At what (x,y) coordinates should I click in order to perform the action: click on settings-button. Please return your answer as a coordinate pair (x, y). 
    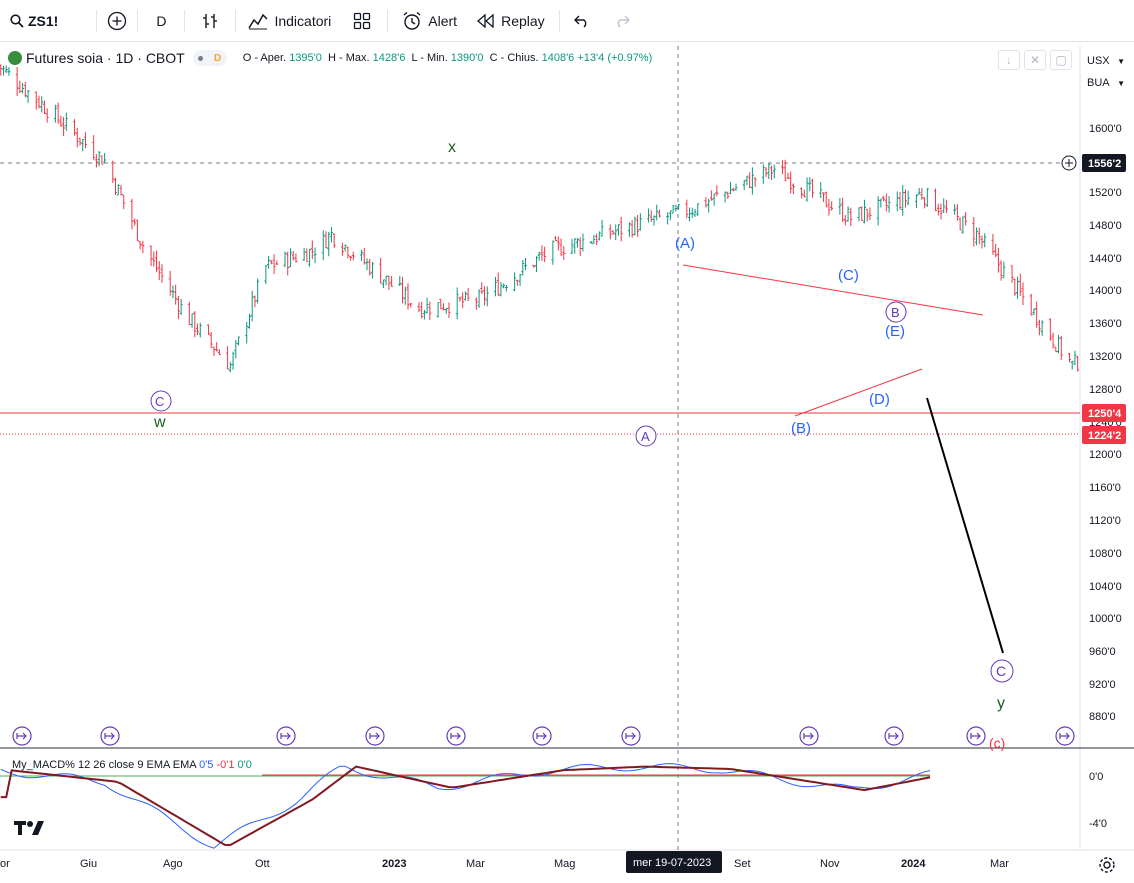
    Looking at the image, I should click on (1107, 867).